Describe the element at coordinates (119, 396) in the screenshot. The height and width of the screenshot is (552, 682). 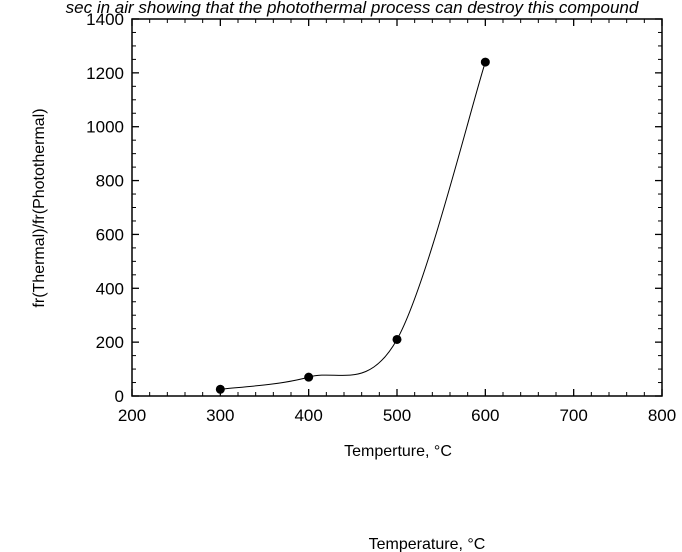
I see `y-tick-label: 0` at that location.